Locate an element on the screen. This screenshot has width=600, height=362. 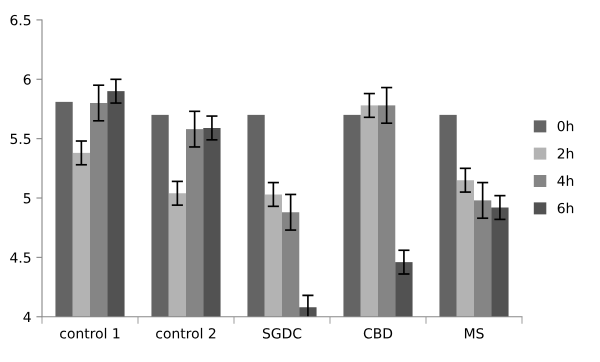
legend-label: 0h is located at coordinates (566, 126).